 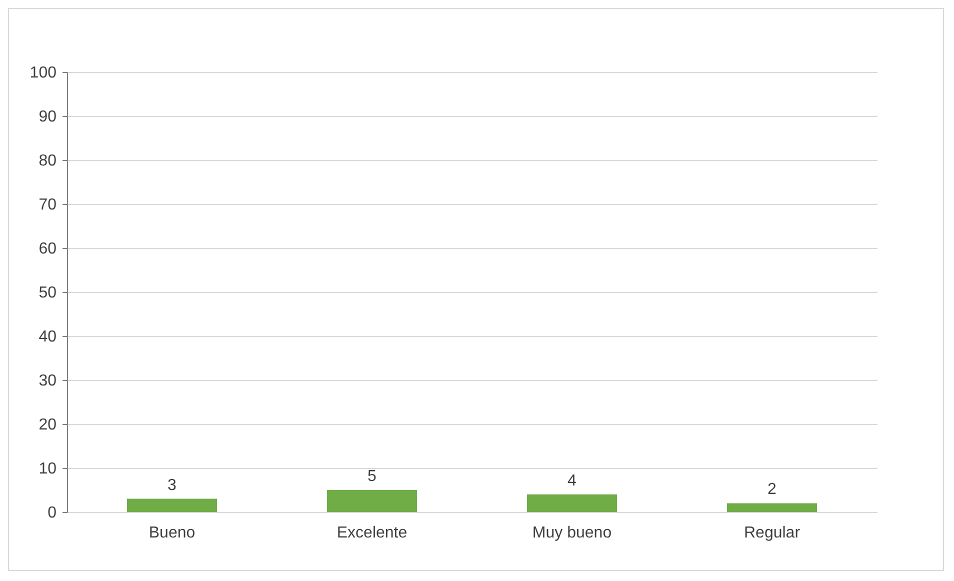 I want to click on y-tick-label: 10, so click(x=47, y=469).